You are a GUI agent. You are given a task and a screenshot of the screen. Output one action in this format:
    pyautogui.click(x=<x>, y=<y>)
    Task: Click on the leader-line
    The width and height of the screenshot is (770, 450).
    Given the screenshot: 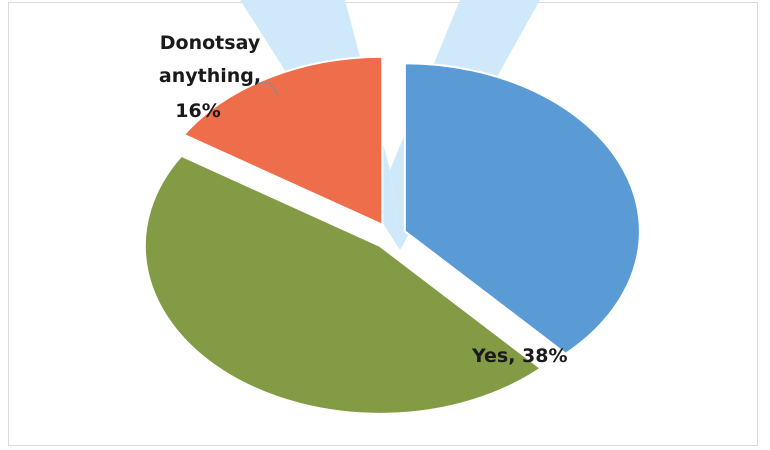 What is the action you would take?
    pyautogui.click(x=268, y=89)
    